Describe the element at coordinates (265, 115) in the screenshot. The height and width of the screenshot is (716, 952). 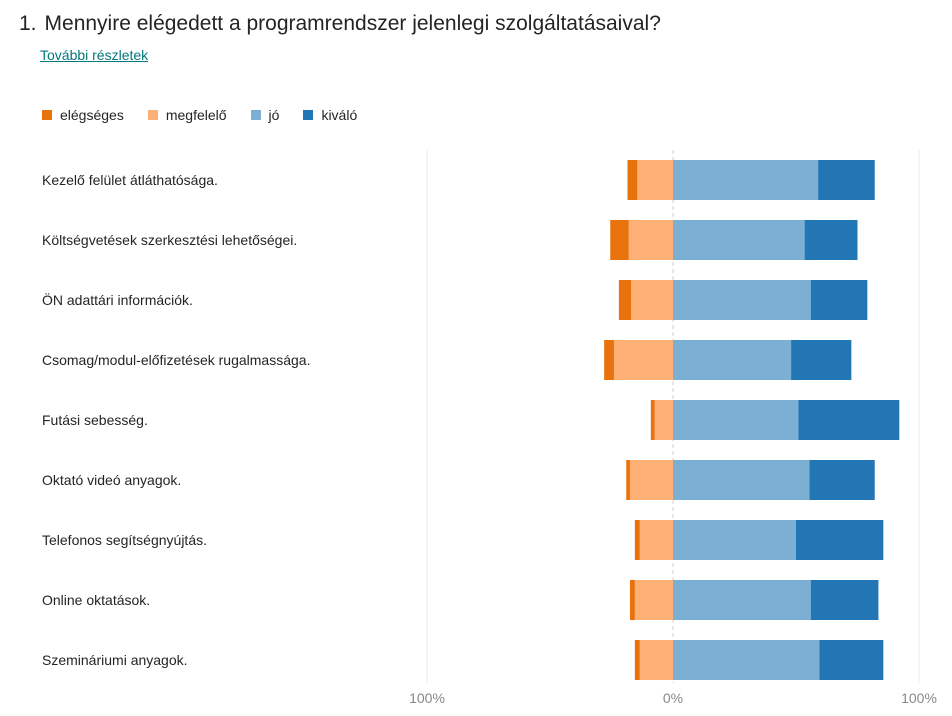
I see `legend-item-jo: jó` at that location.